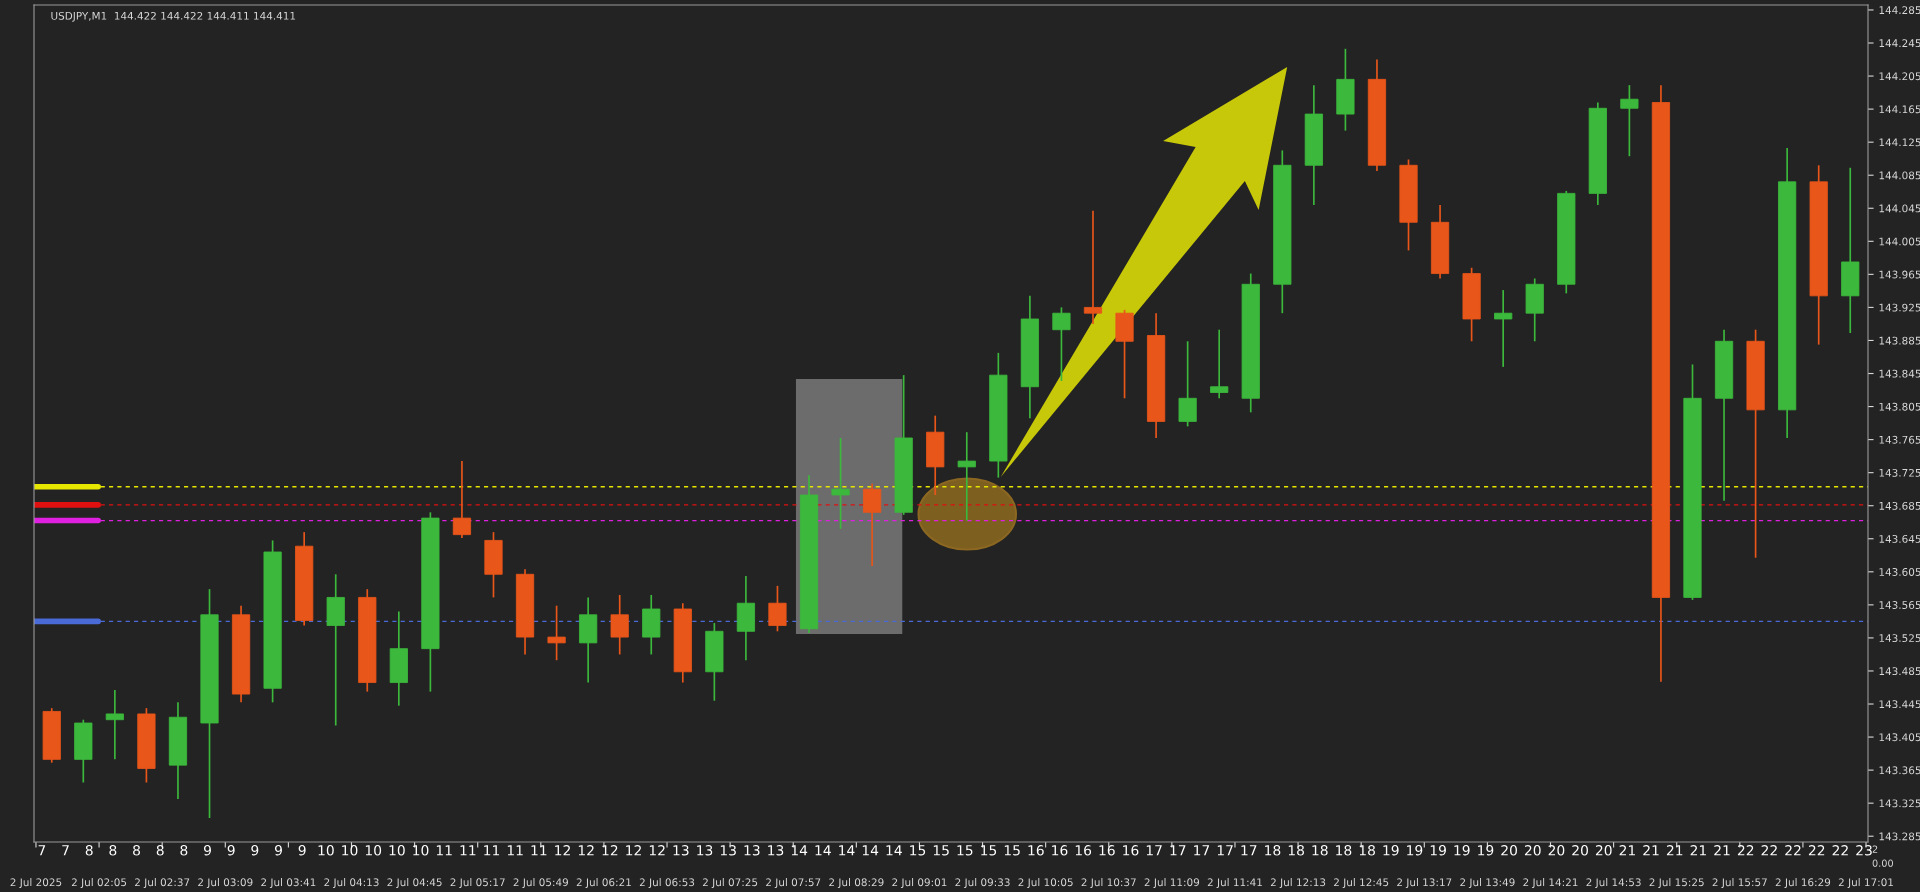  Describe the element at coordinates (1045, 883) in the screenshot. I see `x-tick-label: 2 Jul 10:05` at that location.